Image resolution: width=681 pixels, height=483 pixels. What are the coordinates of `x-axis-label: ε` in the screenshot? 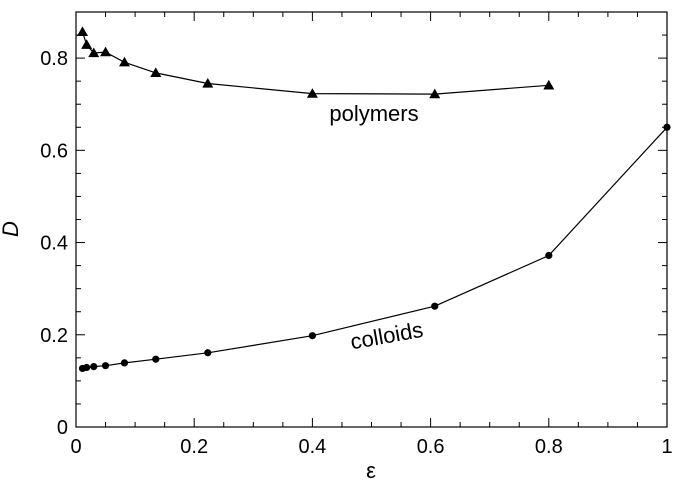 It's located at (371, 470).